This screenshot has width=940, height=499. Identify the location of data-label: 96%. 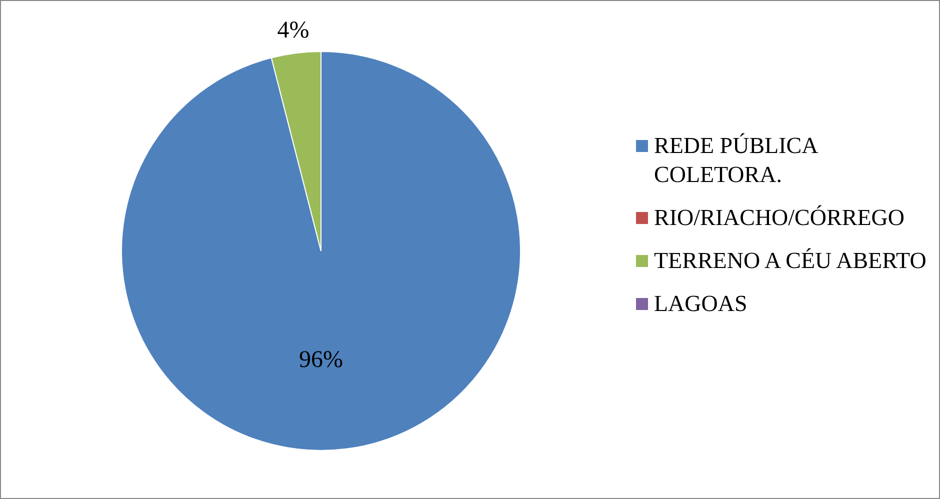
(321, 360).